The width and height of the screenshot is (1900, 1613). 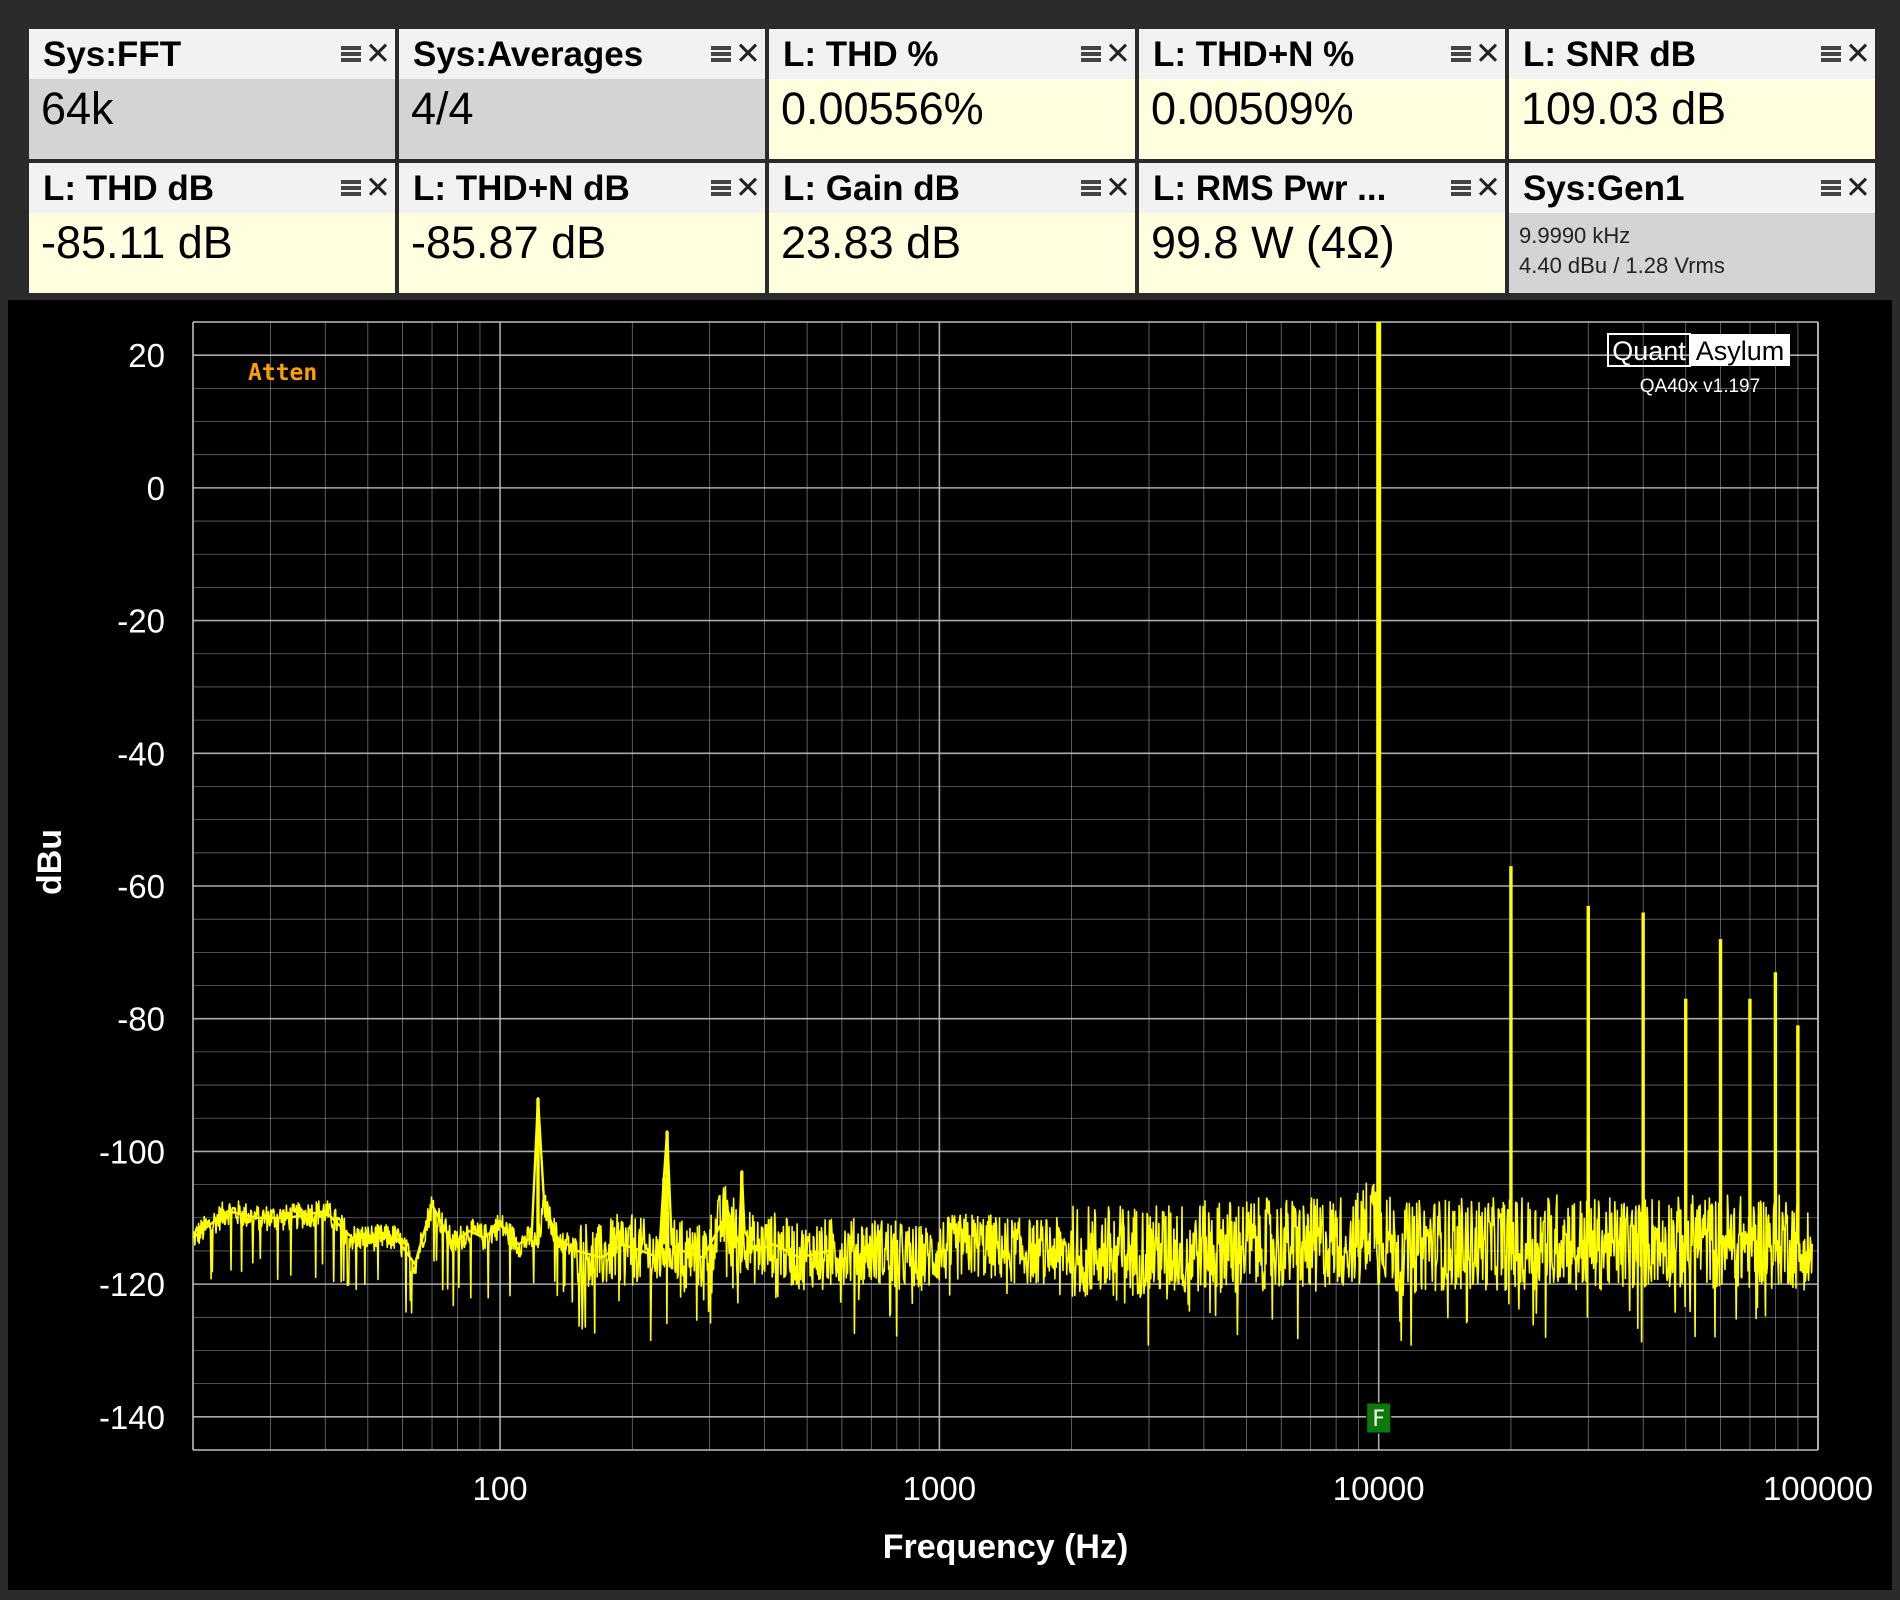 I want to click on tile-l-thd-n: L: THD+N % ✕ 0.00509%, so click(x=1322, y=94).